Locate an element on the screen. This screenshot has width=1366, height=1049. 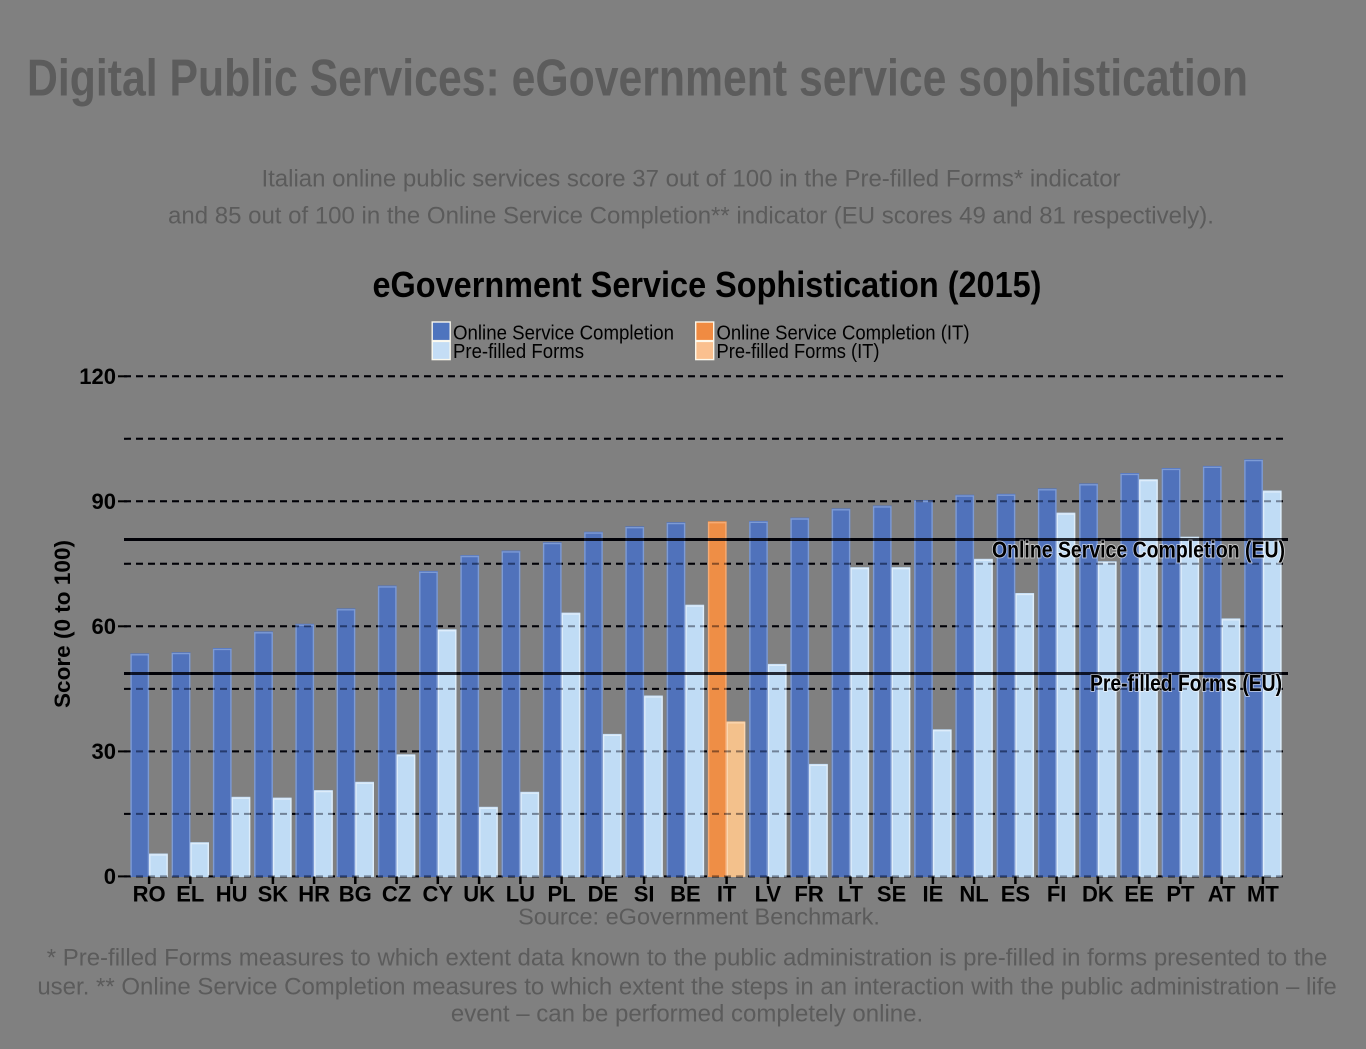
svg-text: 30 is located at coordinates (104, 751).